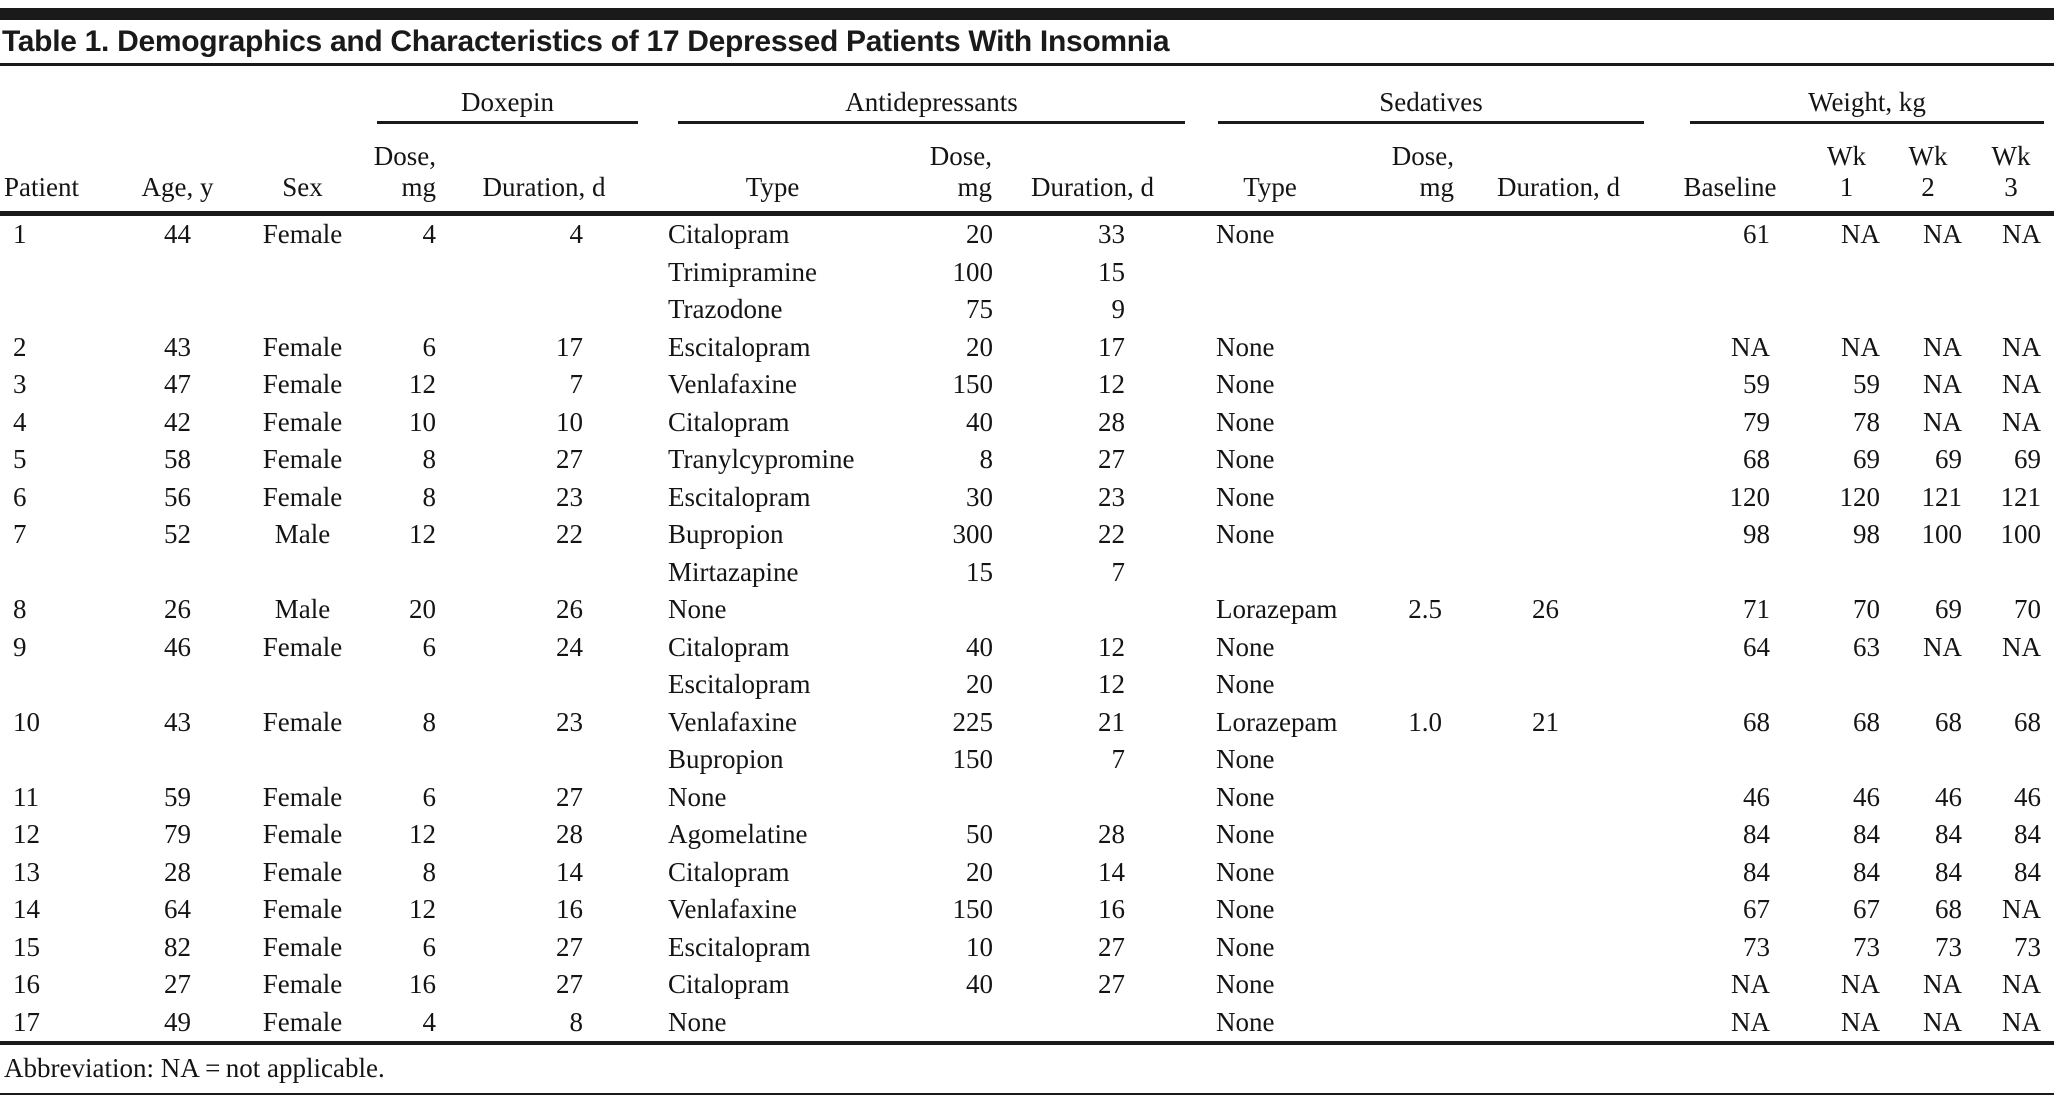 The width and height of the screenshot is (2054, 1095). I want to click on cell: 69, so click(1949, 459).